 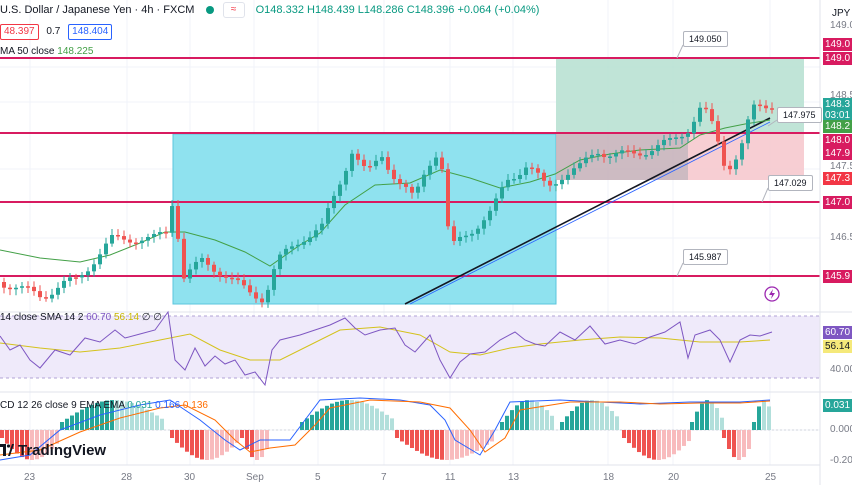 What do you see at coordinates (385, 343) in the screenshot?
I see `rsi-ma-line` at bounding box center [385, 343].